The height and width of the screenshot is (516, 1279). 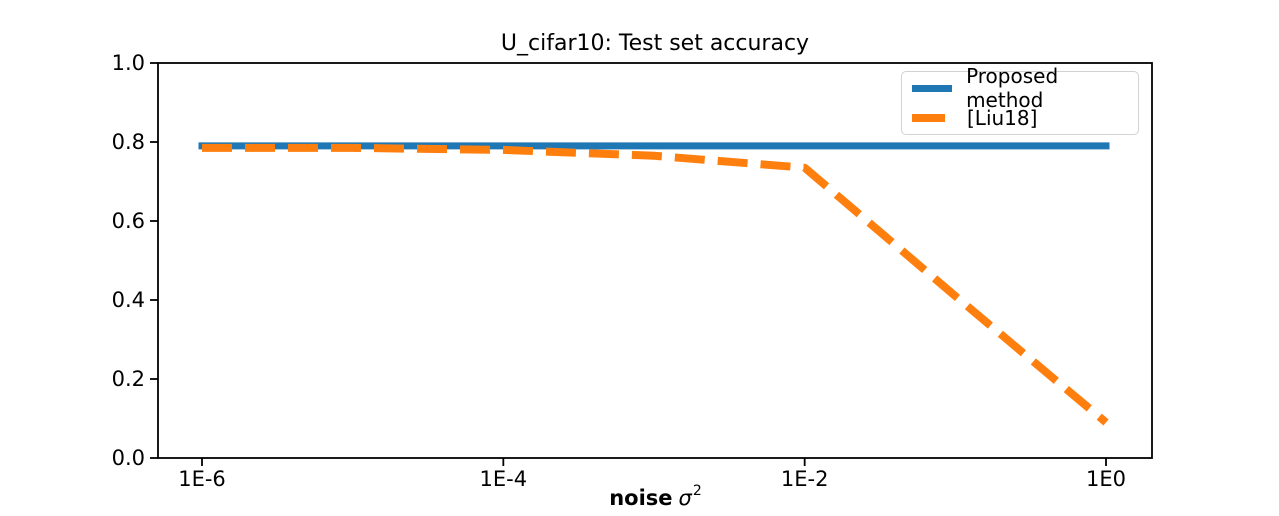 I want to click on y-tick-label-0.6: 0.6, so click(x=128, y=221).